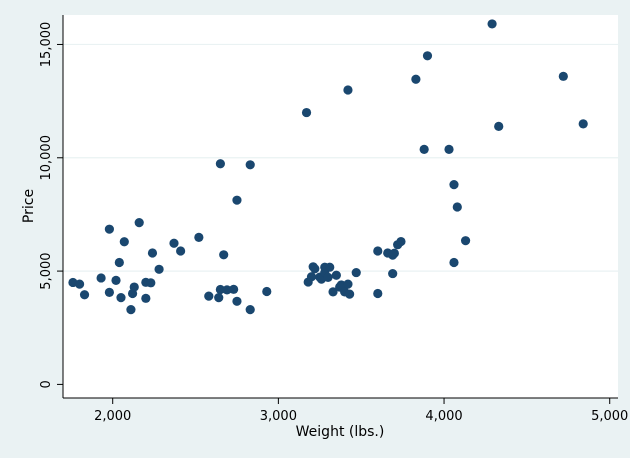 This screenshot has height=458, width=630. What do you see at coordinates (609, 416) in the screenshot?
I see `x-tick-label: 5,000` at bounding box center [609, 416].